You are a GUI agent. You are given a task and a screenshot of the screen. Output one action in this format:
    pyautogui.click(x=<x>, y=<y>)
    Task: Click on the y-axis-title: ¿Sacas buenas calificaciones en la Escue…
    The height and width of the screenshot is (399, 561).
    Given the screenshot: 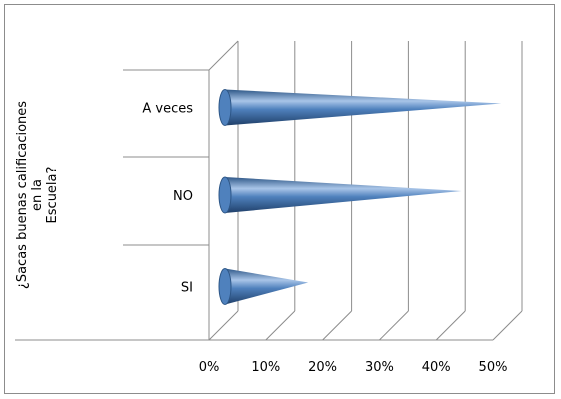 What is the action you would take?
    pyautogui.click(x=37, y=195)
    